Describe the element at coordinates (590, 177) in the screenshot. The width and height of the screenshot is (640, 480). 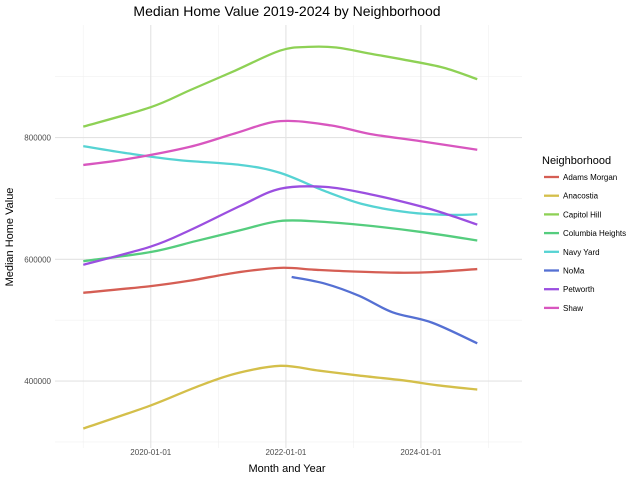
I see `legend-label-adams-morgan: Adams Morgan` at that location.